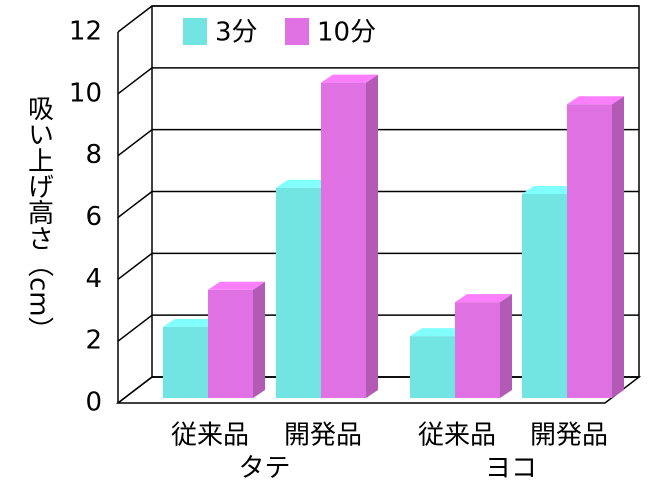  I want to click on legend-label: 10分, so click(346, 33).